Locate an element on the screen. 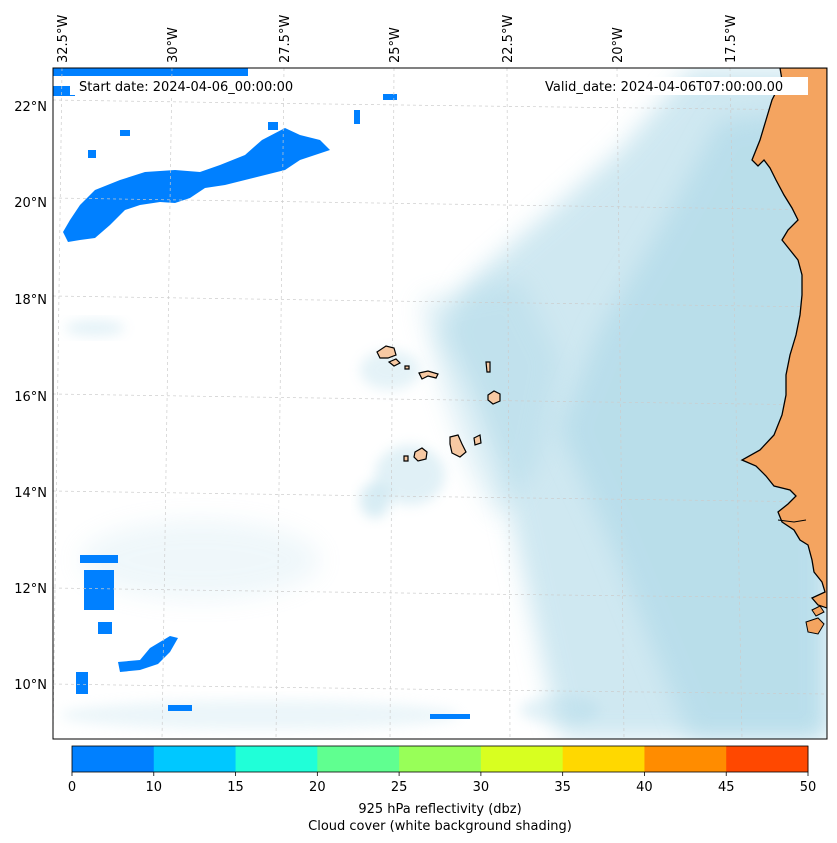 This screenshot has height=843, width=837. africa-landmass is located at coordinates (783, 338).